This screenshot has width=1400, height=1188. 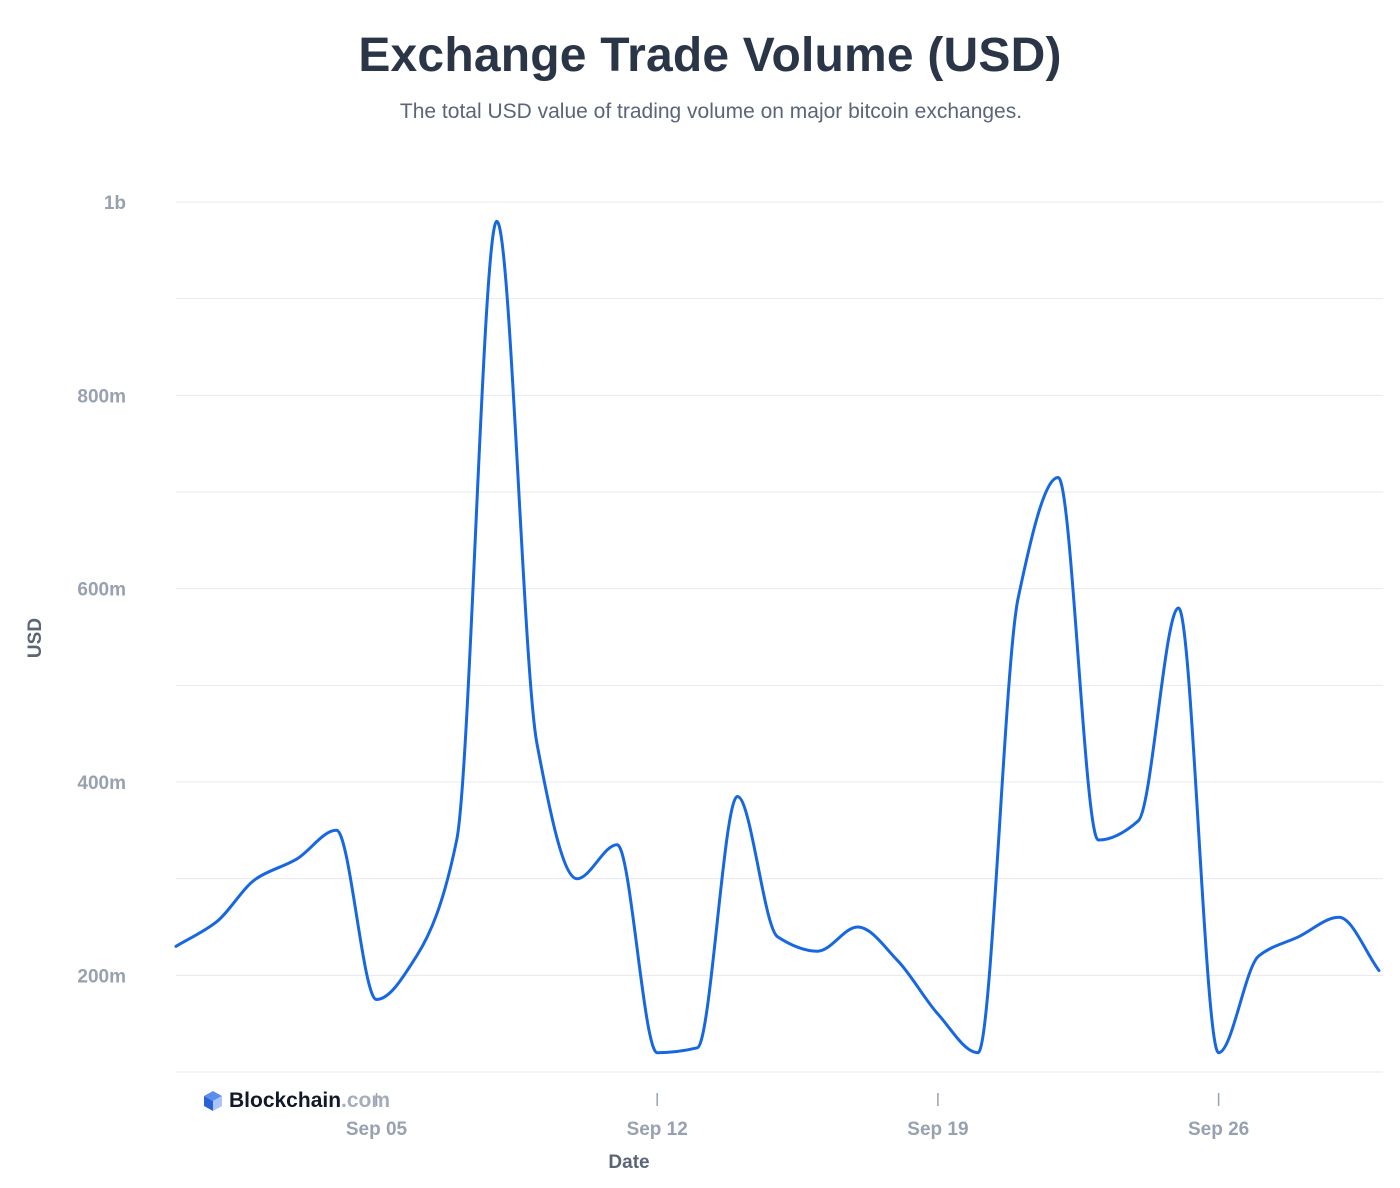 I want to click on y-axis-title: USD, so click(x=35, y=638).